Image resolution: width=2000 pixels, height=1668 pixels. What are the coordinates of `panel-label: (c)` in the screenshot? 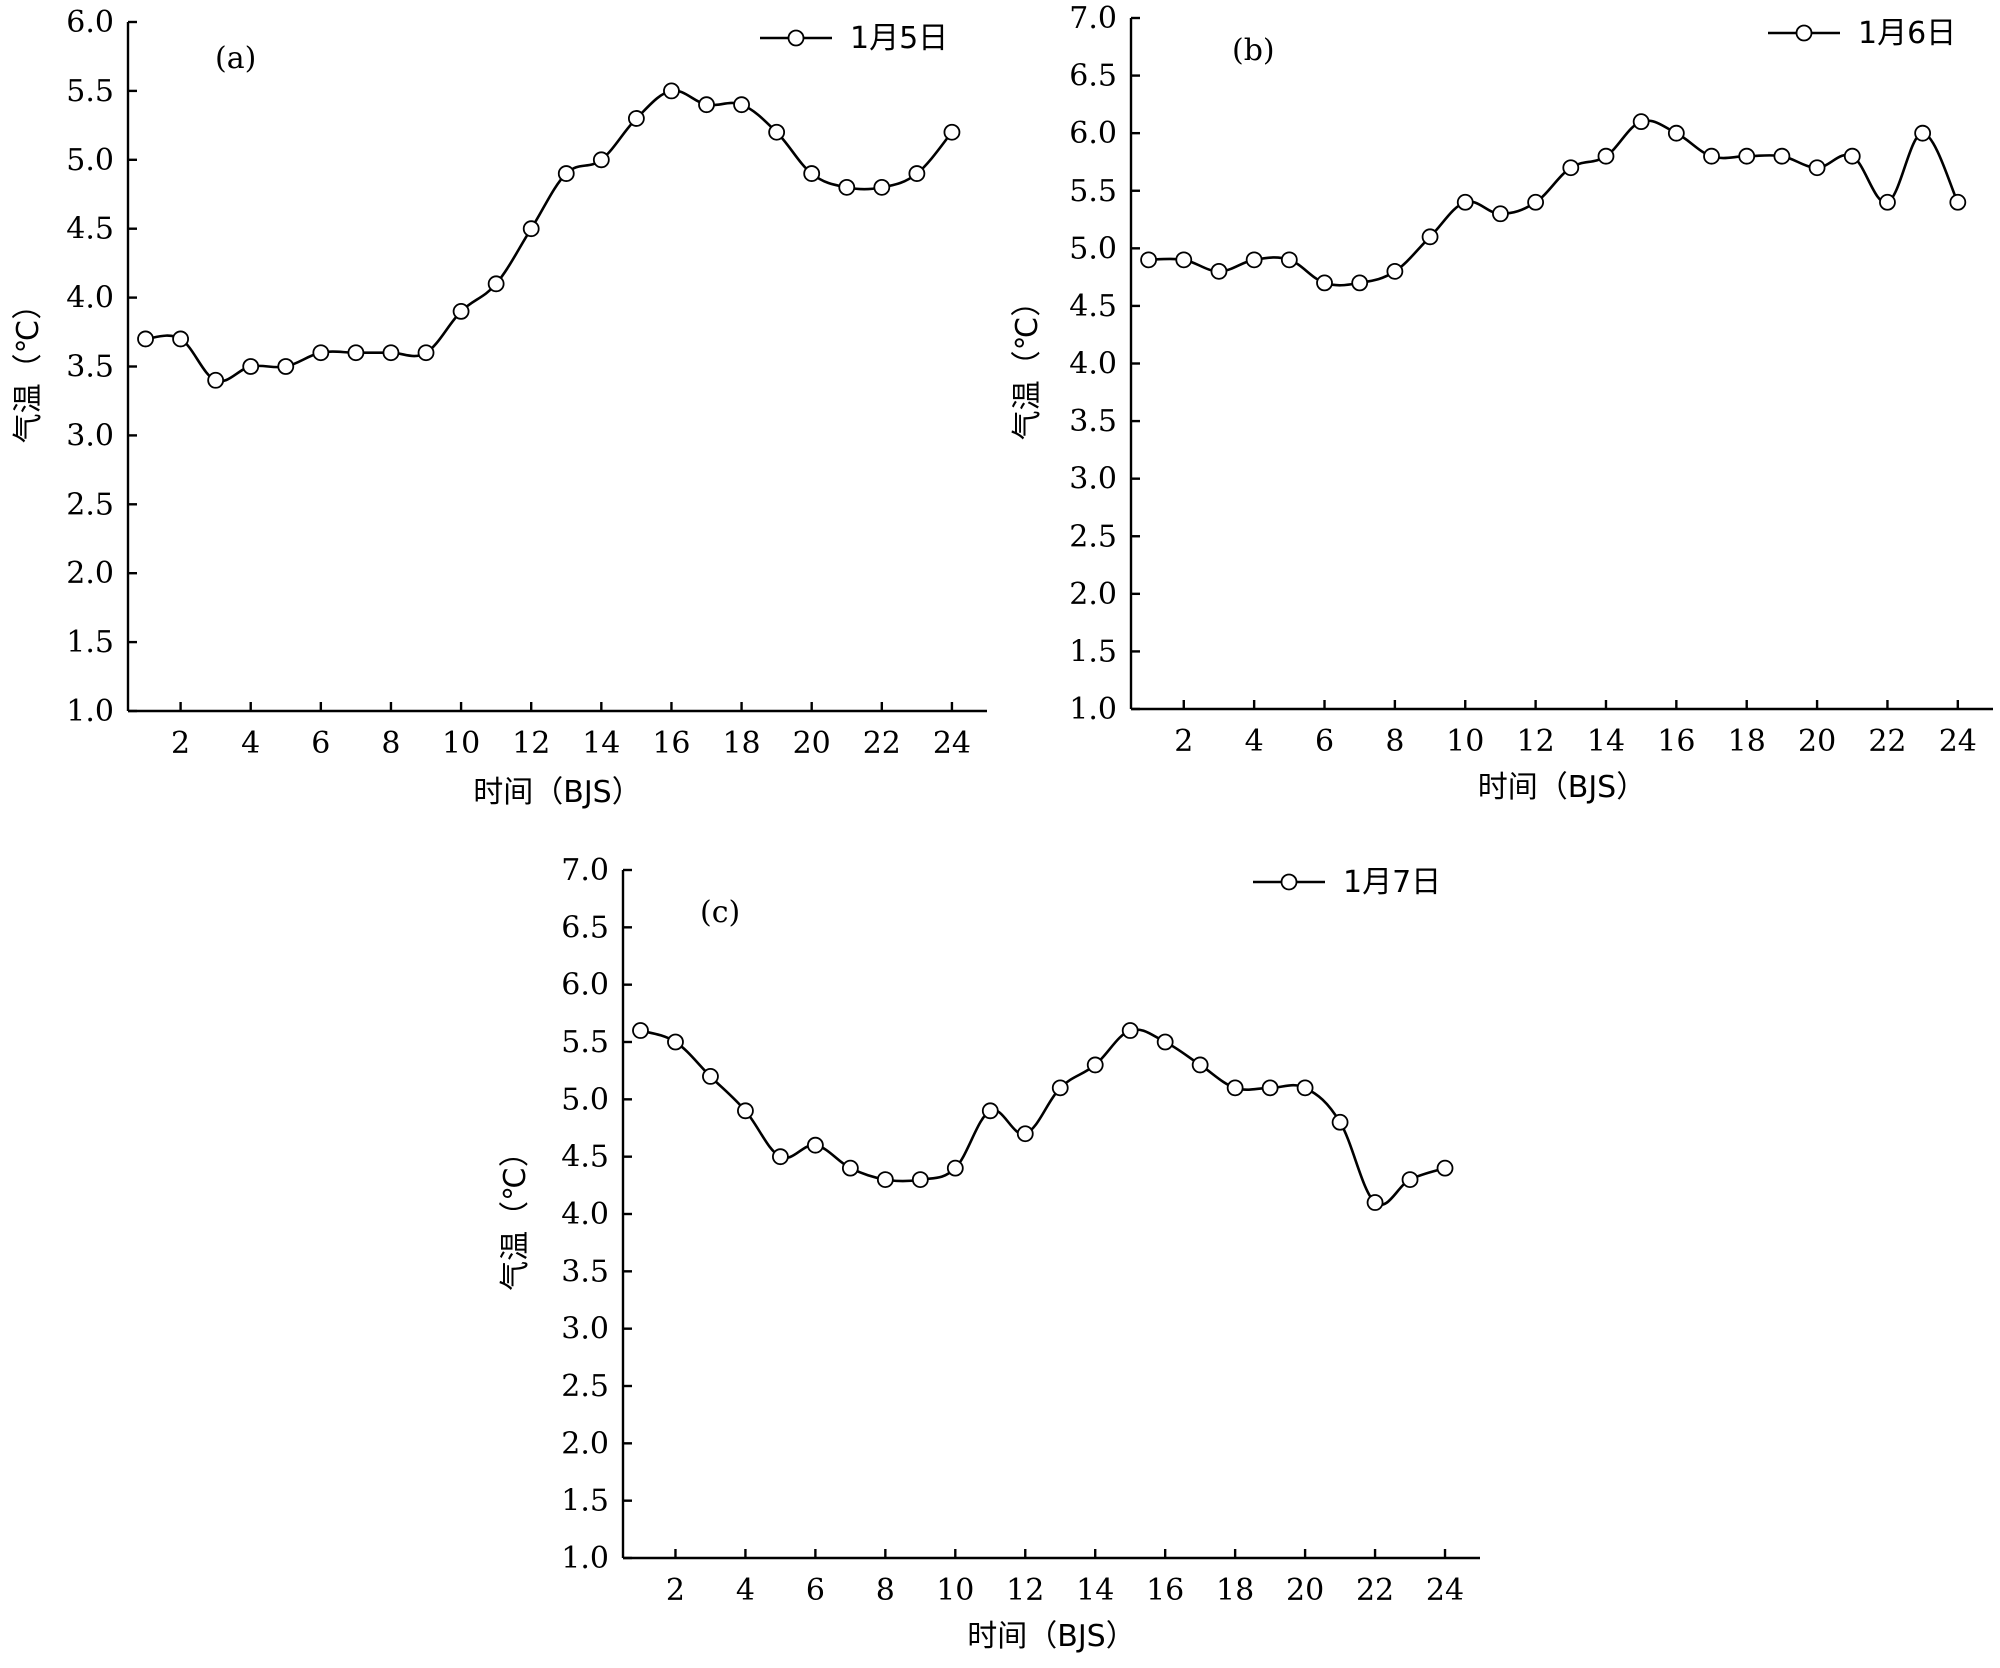 It's located at (720, 912).